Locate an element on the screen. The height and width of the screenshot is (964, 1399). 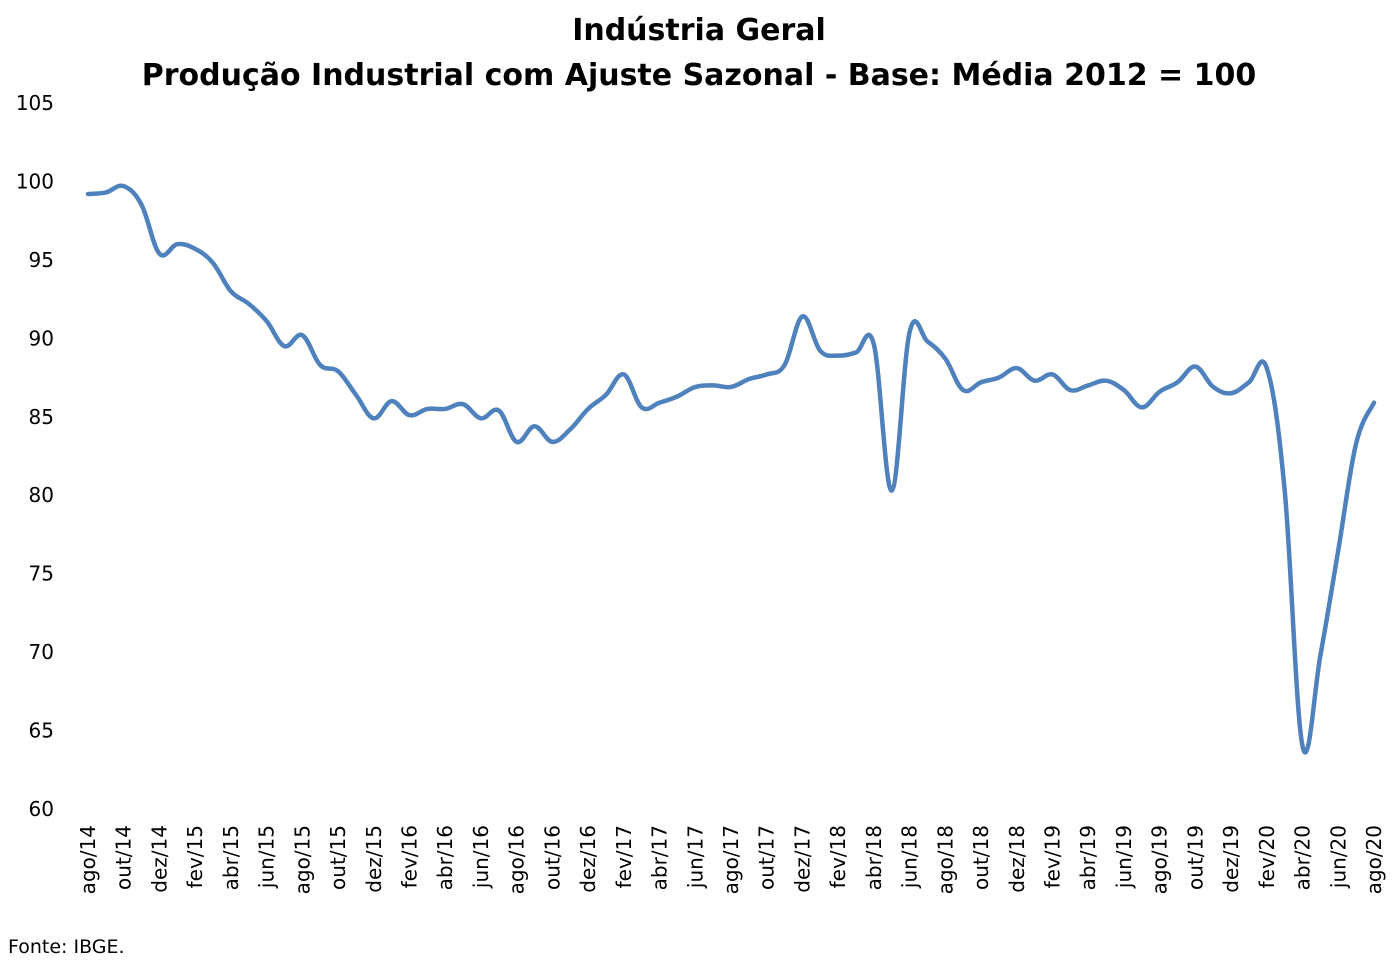
x-tick-label: fev/16 is located at coordinates (410, 856).